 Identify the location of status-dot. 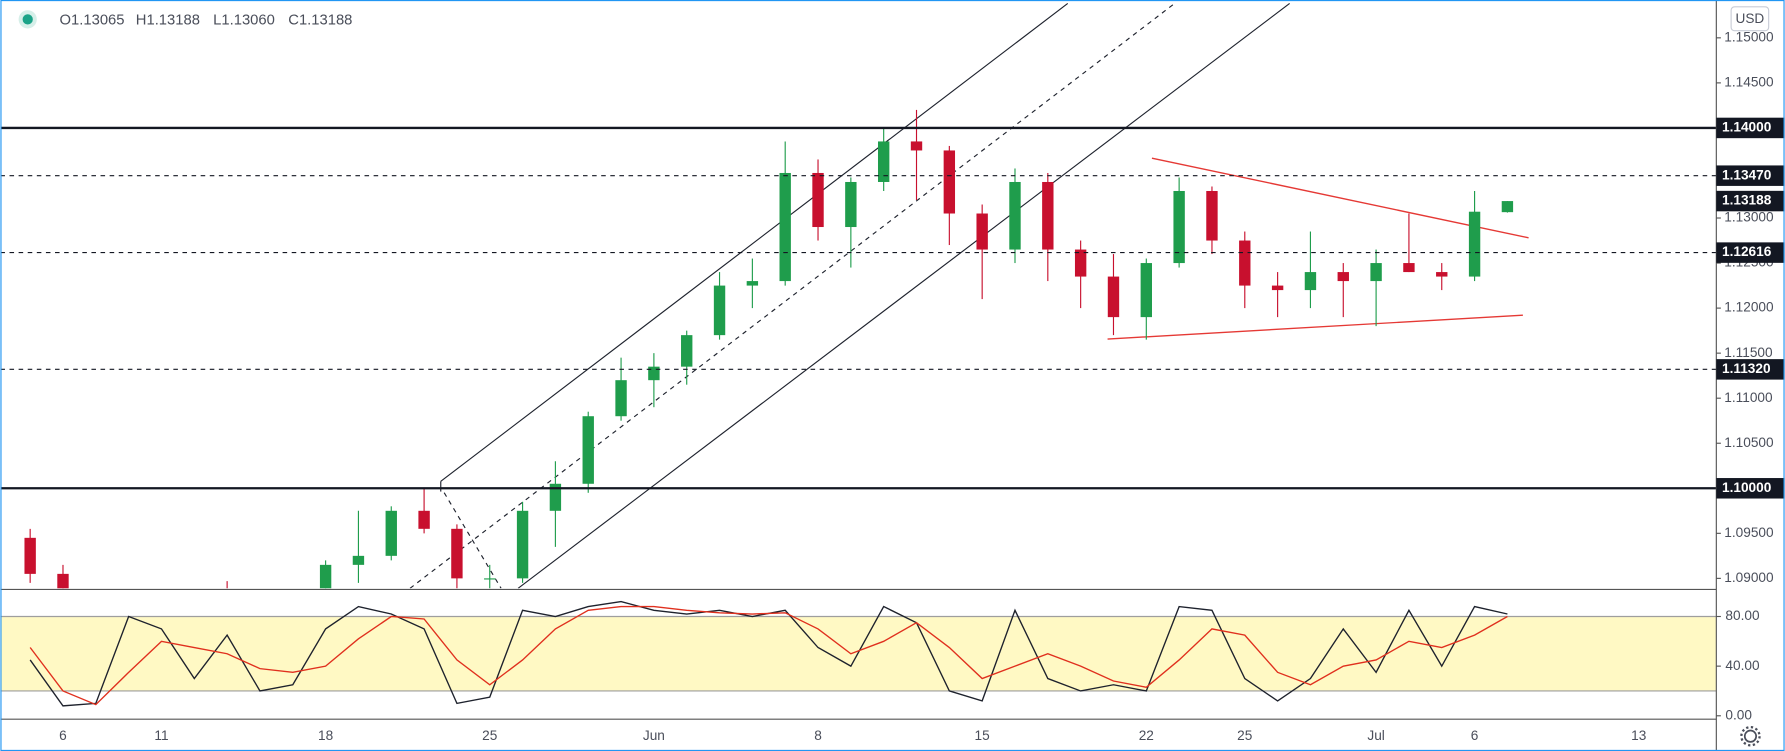
(27, 19).